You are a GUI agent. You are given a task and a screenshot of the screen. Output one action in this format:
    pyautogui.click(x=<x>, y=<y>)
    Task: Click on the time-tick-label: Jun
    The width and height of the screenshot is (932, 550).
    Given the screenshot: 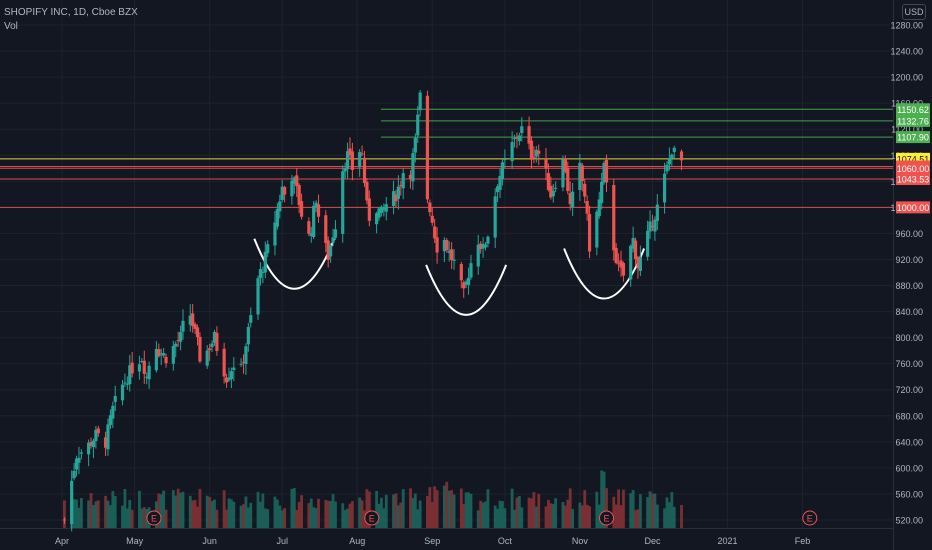 What is the action you would take?
    pyautogui.click(x=209, y=541)
    